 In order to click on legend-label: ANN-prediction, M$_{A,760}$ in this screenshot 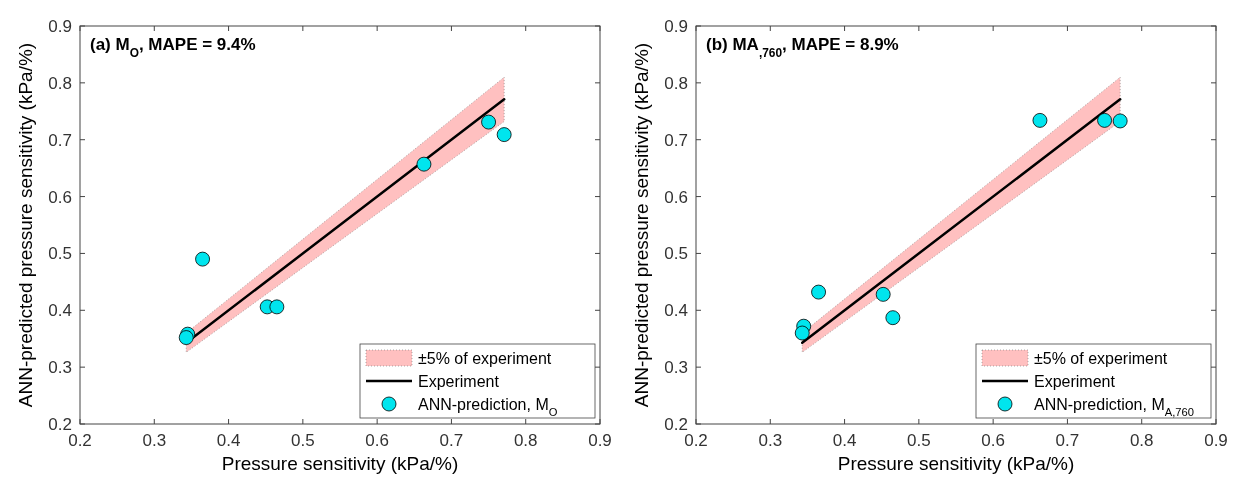, I will do `click(1114, 406)`.